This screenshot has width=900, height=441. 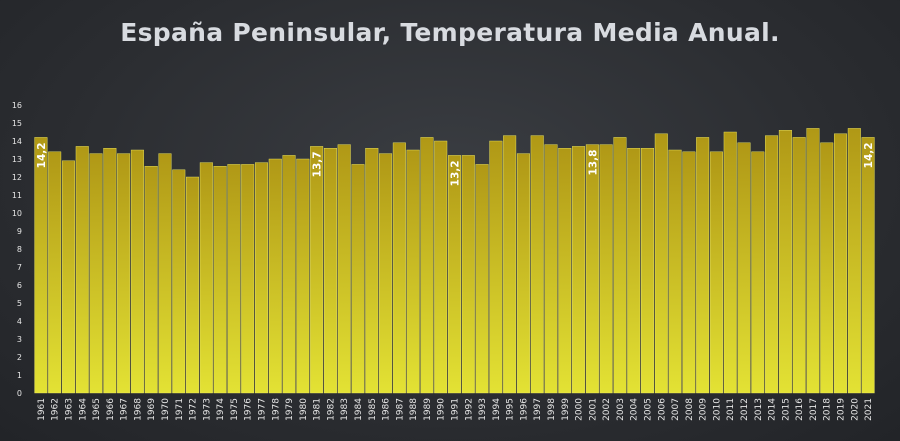 I want to click on x-tick-label: 2015, so click(x=786, y=409).